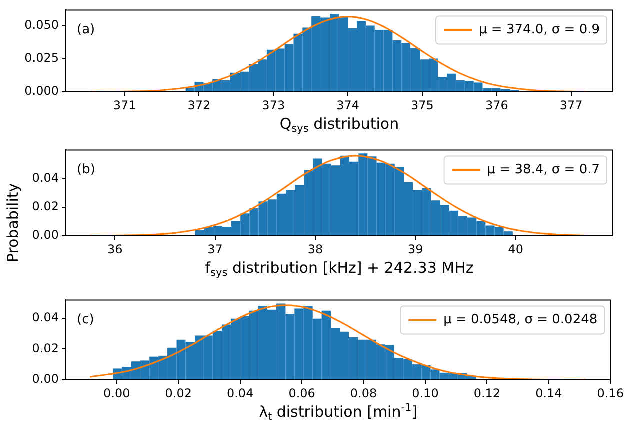  I want to click on x-tick-label: 38, so click(316, 249).